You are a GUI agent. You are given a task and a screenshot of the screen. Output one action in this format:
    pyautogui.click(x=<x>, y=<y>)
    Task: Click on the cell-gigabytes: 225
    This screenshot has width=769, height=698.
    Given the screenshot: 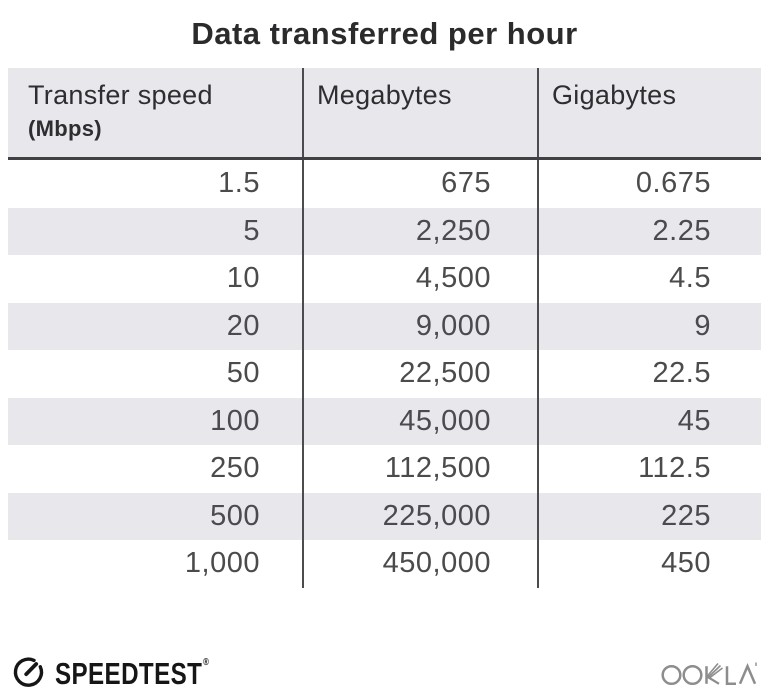 What is the action you would take?
    pyautogui.click(x=649, y=516)
    